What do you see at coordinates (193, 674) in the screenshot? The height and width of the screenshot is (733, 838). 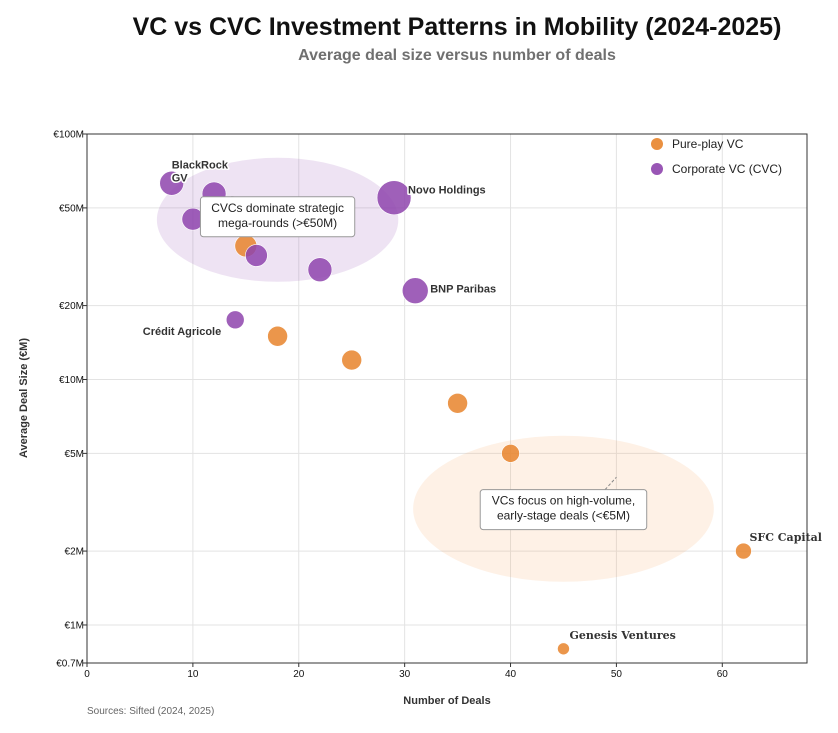 I see `x-tick-label: 10` at bounding box center [193, 674].